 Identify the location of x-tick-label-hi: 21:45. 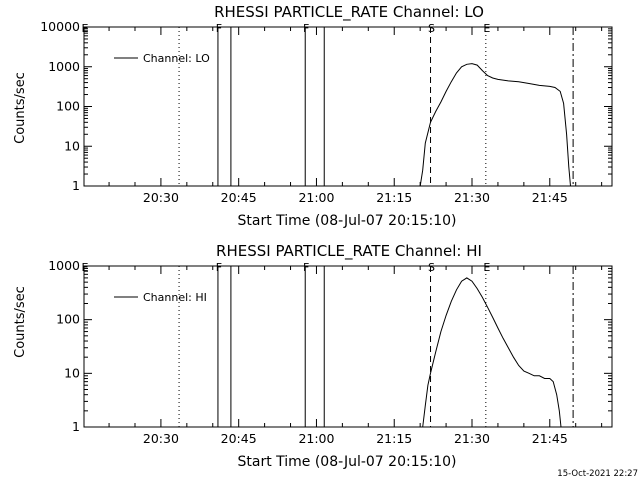
(550, 438).